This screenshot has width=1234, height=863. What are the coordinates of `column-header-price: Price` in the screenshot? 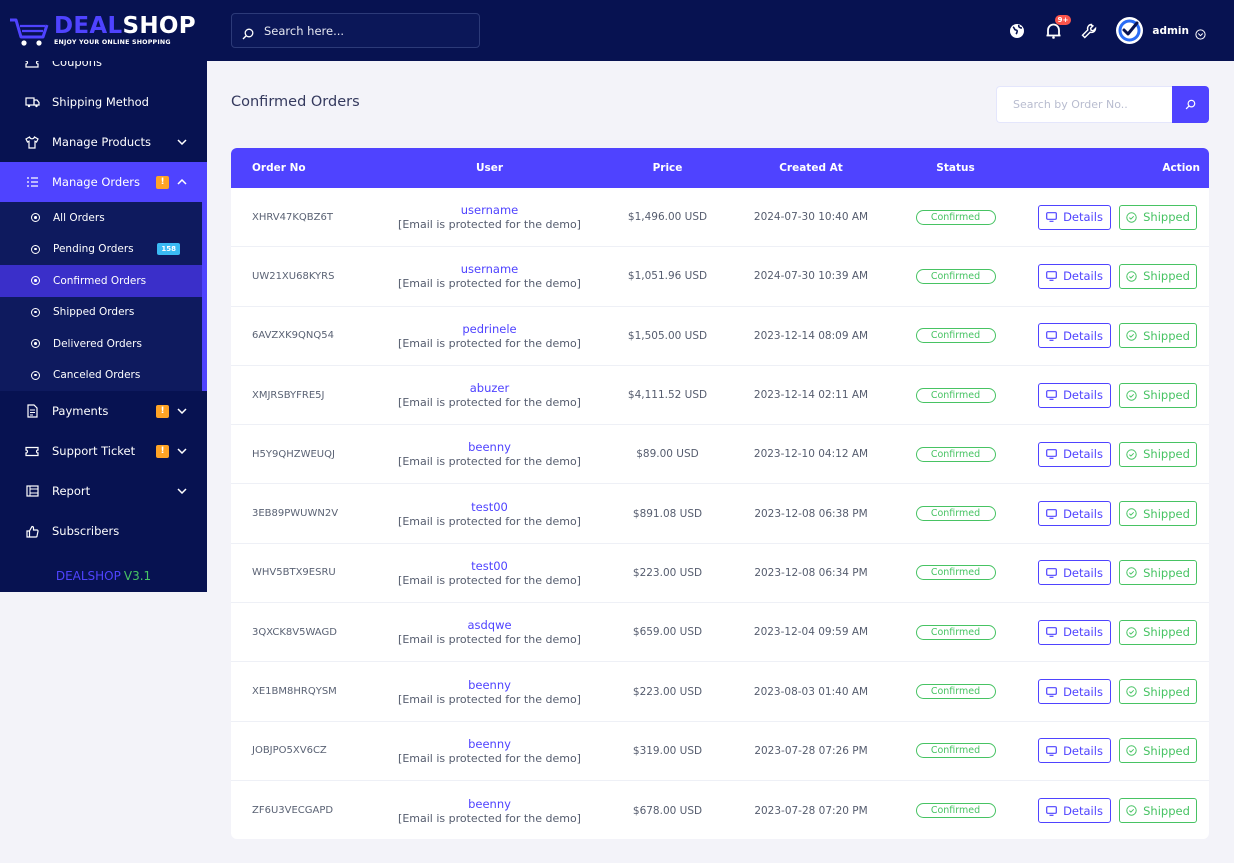 It's located at (667, 168).